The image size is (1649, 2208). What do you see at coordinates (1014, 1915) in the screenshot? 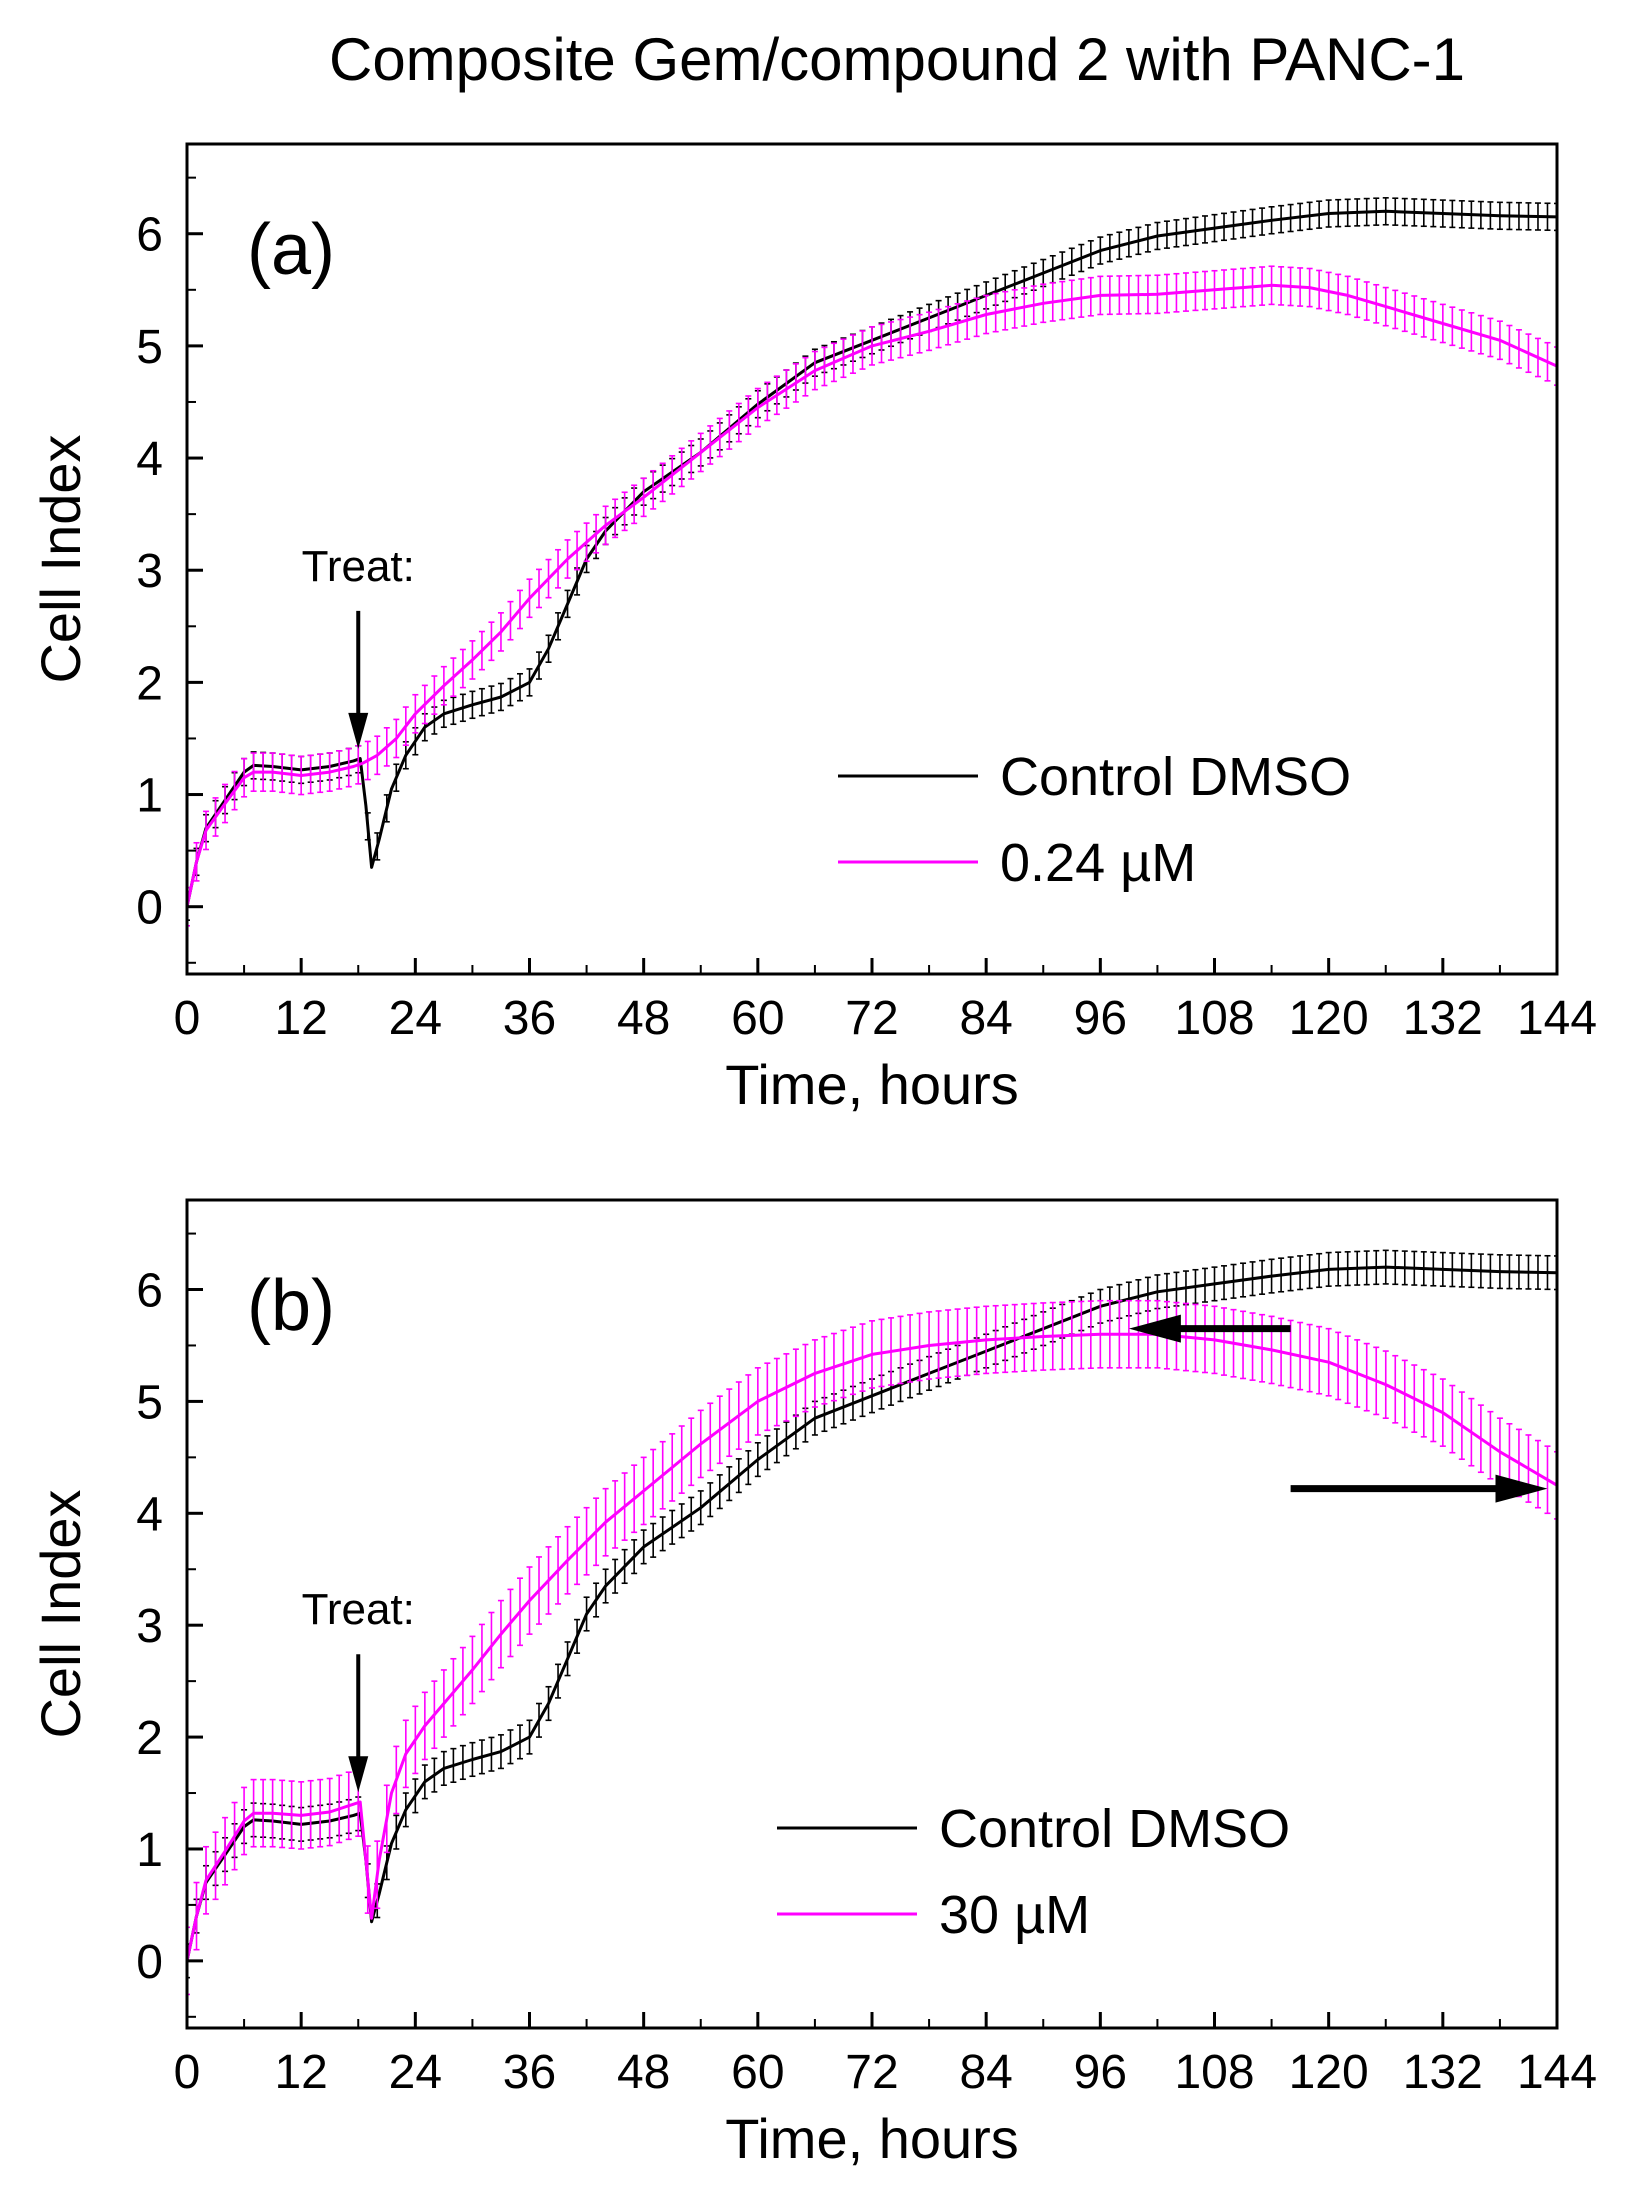
I see `legend-label: 30 µM` at bounding box center [1014, 1915].